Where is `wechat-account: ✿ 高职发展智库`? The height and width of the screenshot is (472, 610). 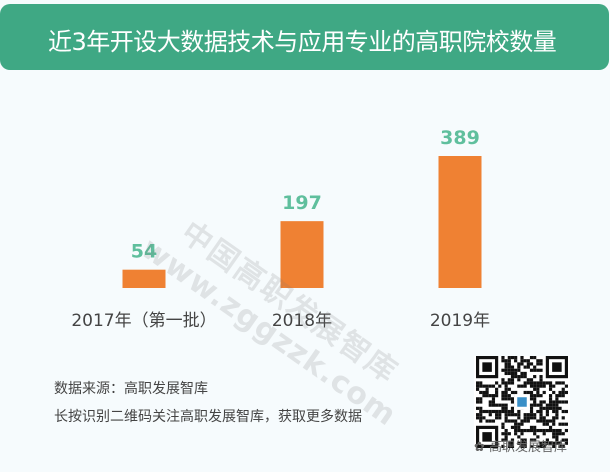 wechat-account: ✿ 高职发展智库 is located at coordinates (520, 445).